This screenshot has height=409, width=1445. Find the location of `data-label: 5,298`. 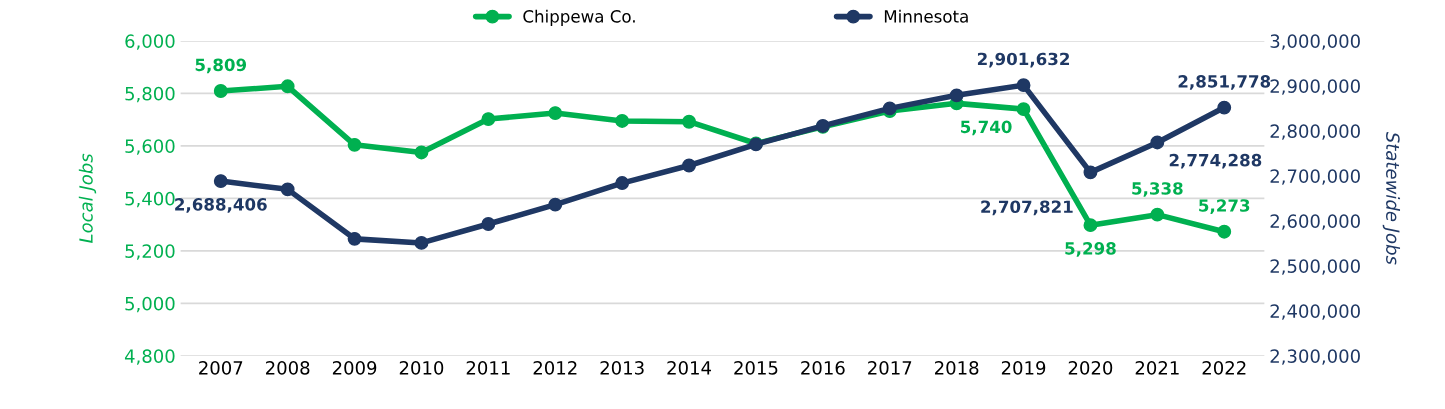

data-label: 5,298 is located at coordinates (1090, 249).